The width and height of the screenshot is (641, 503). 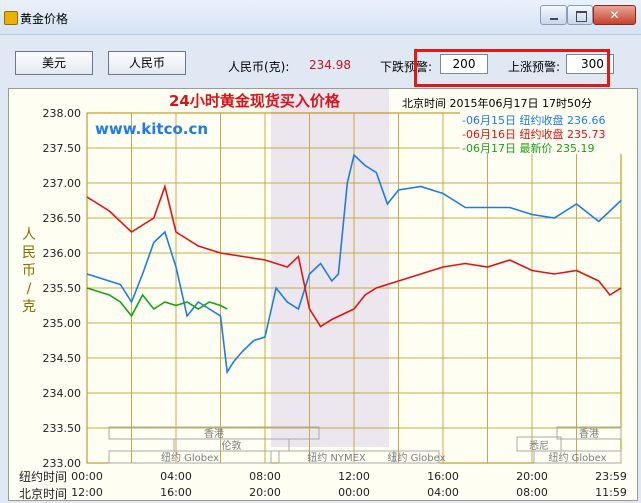 What do you see at coordinates (232, 445) in the screenshot?
I see `market-session-label: 伦敦` at bounding box center [232, 445].